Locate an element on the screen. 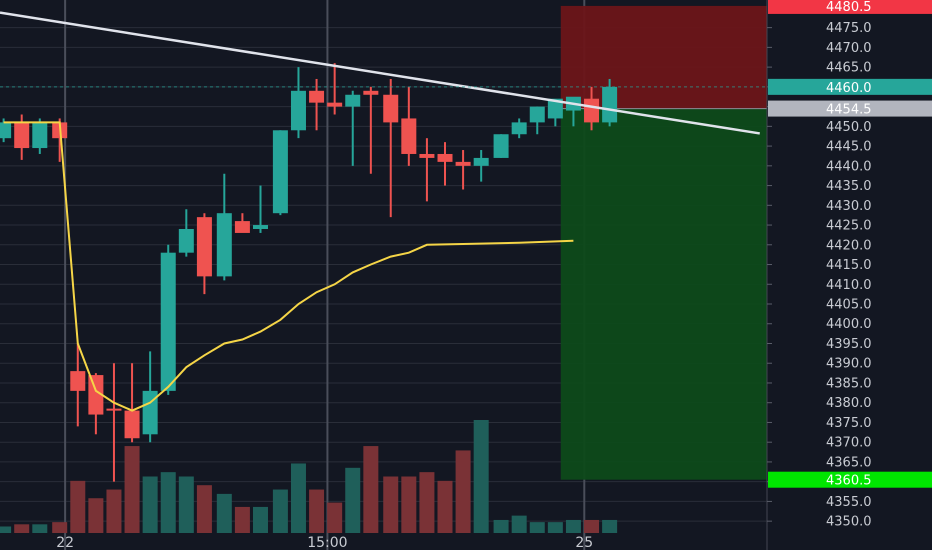 This screenshot has height=550, width=932. price-label-text: 4460.0 is located at coordinates (849, 88).